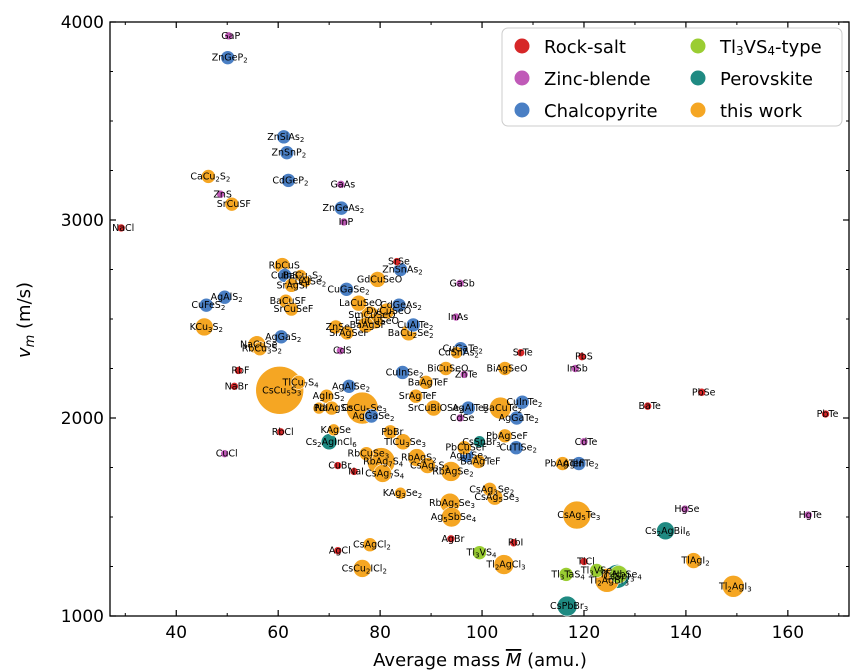  I want to click on point-this-work-cscu2icl2, so click(362, 568).